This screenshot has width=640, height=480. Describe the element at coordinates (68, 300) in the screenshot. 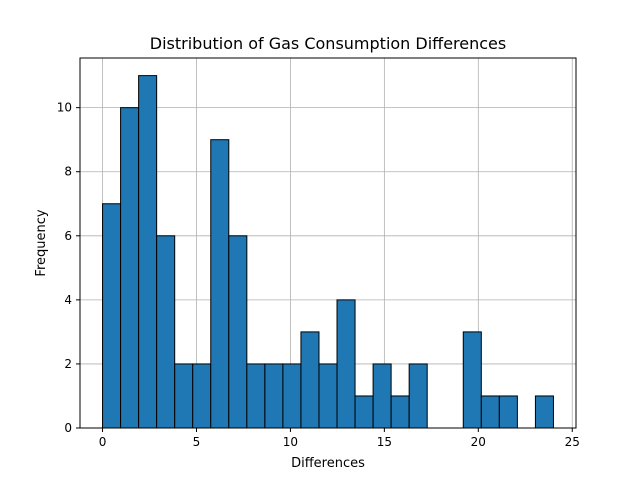

I see `y-tick-label: 4` at that location.